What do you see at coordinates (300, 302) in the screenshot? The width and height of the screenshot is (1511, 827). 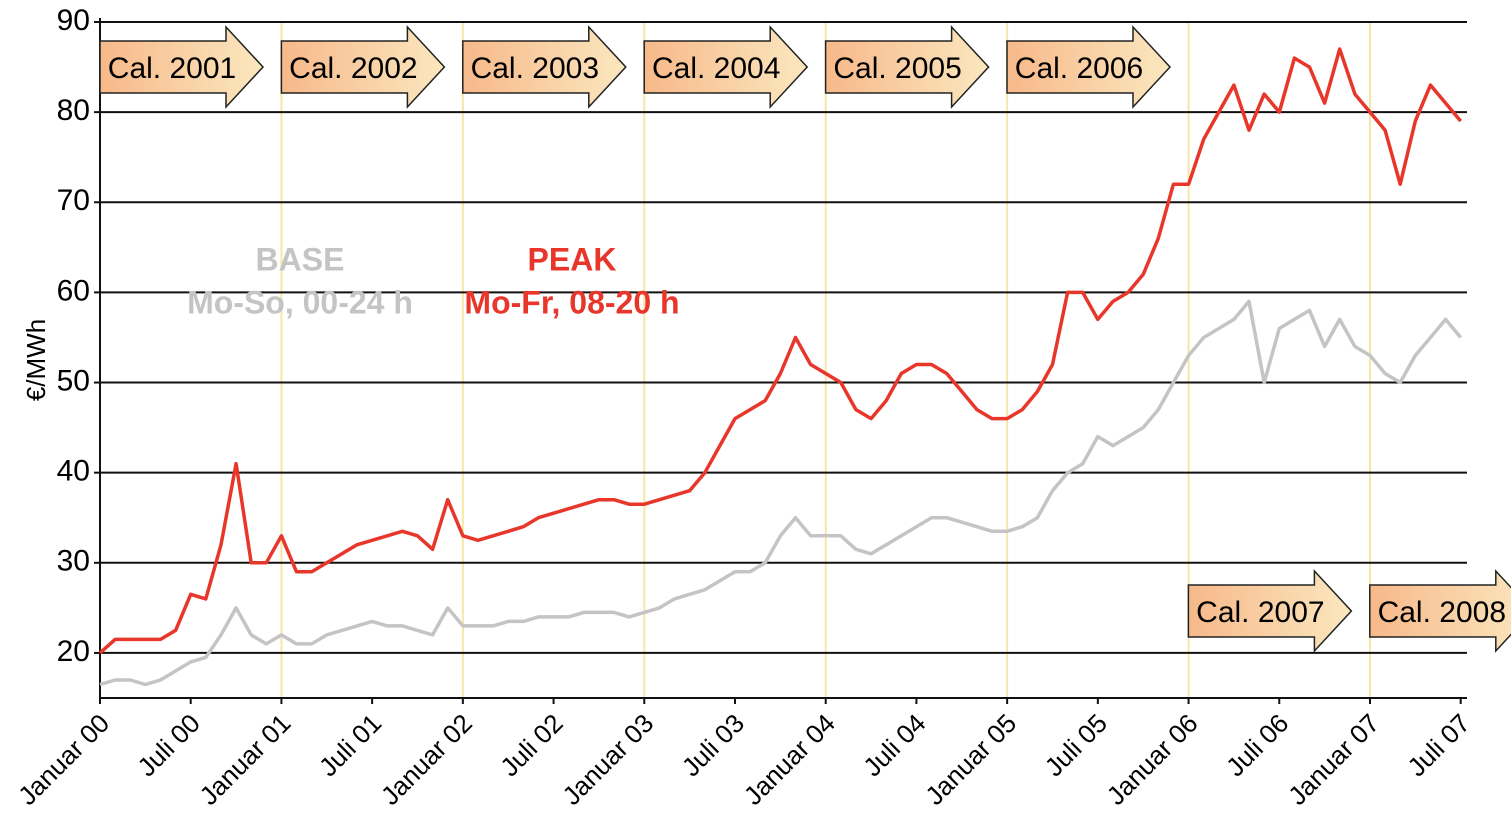 I see `legend-description: Mo-So, 00-24 h` at bounding box center [300, 302].